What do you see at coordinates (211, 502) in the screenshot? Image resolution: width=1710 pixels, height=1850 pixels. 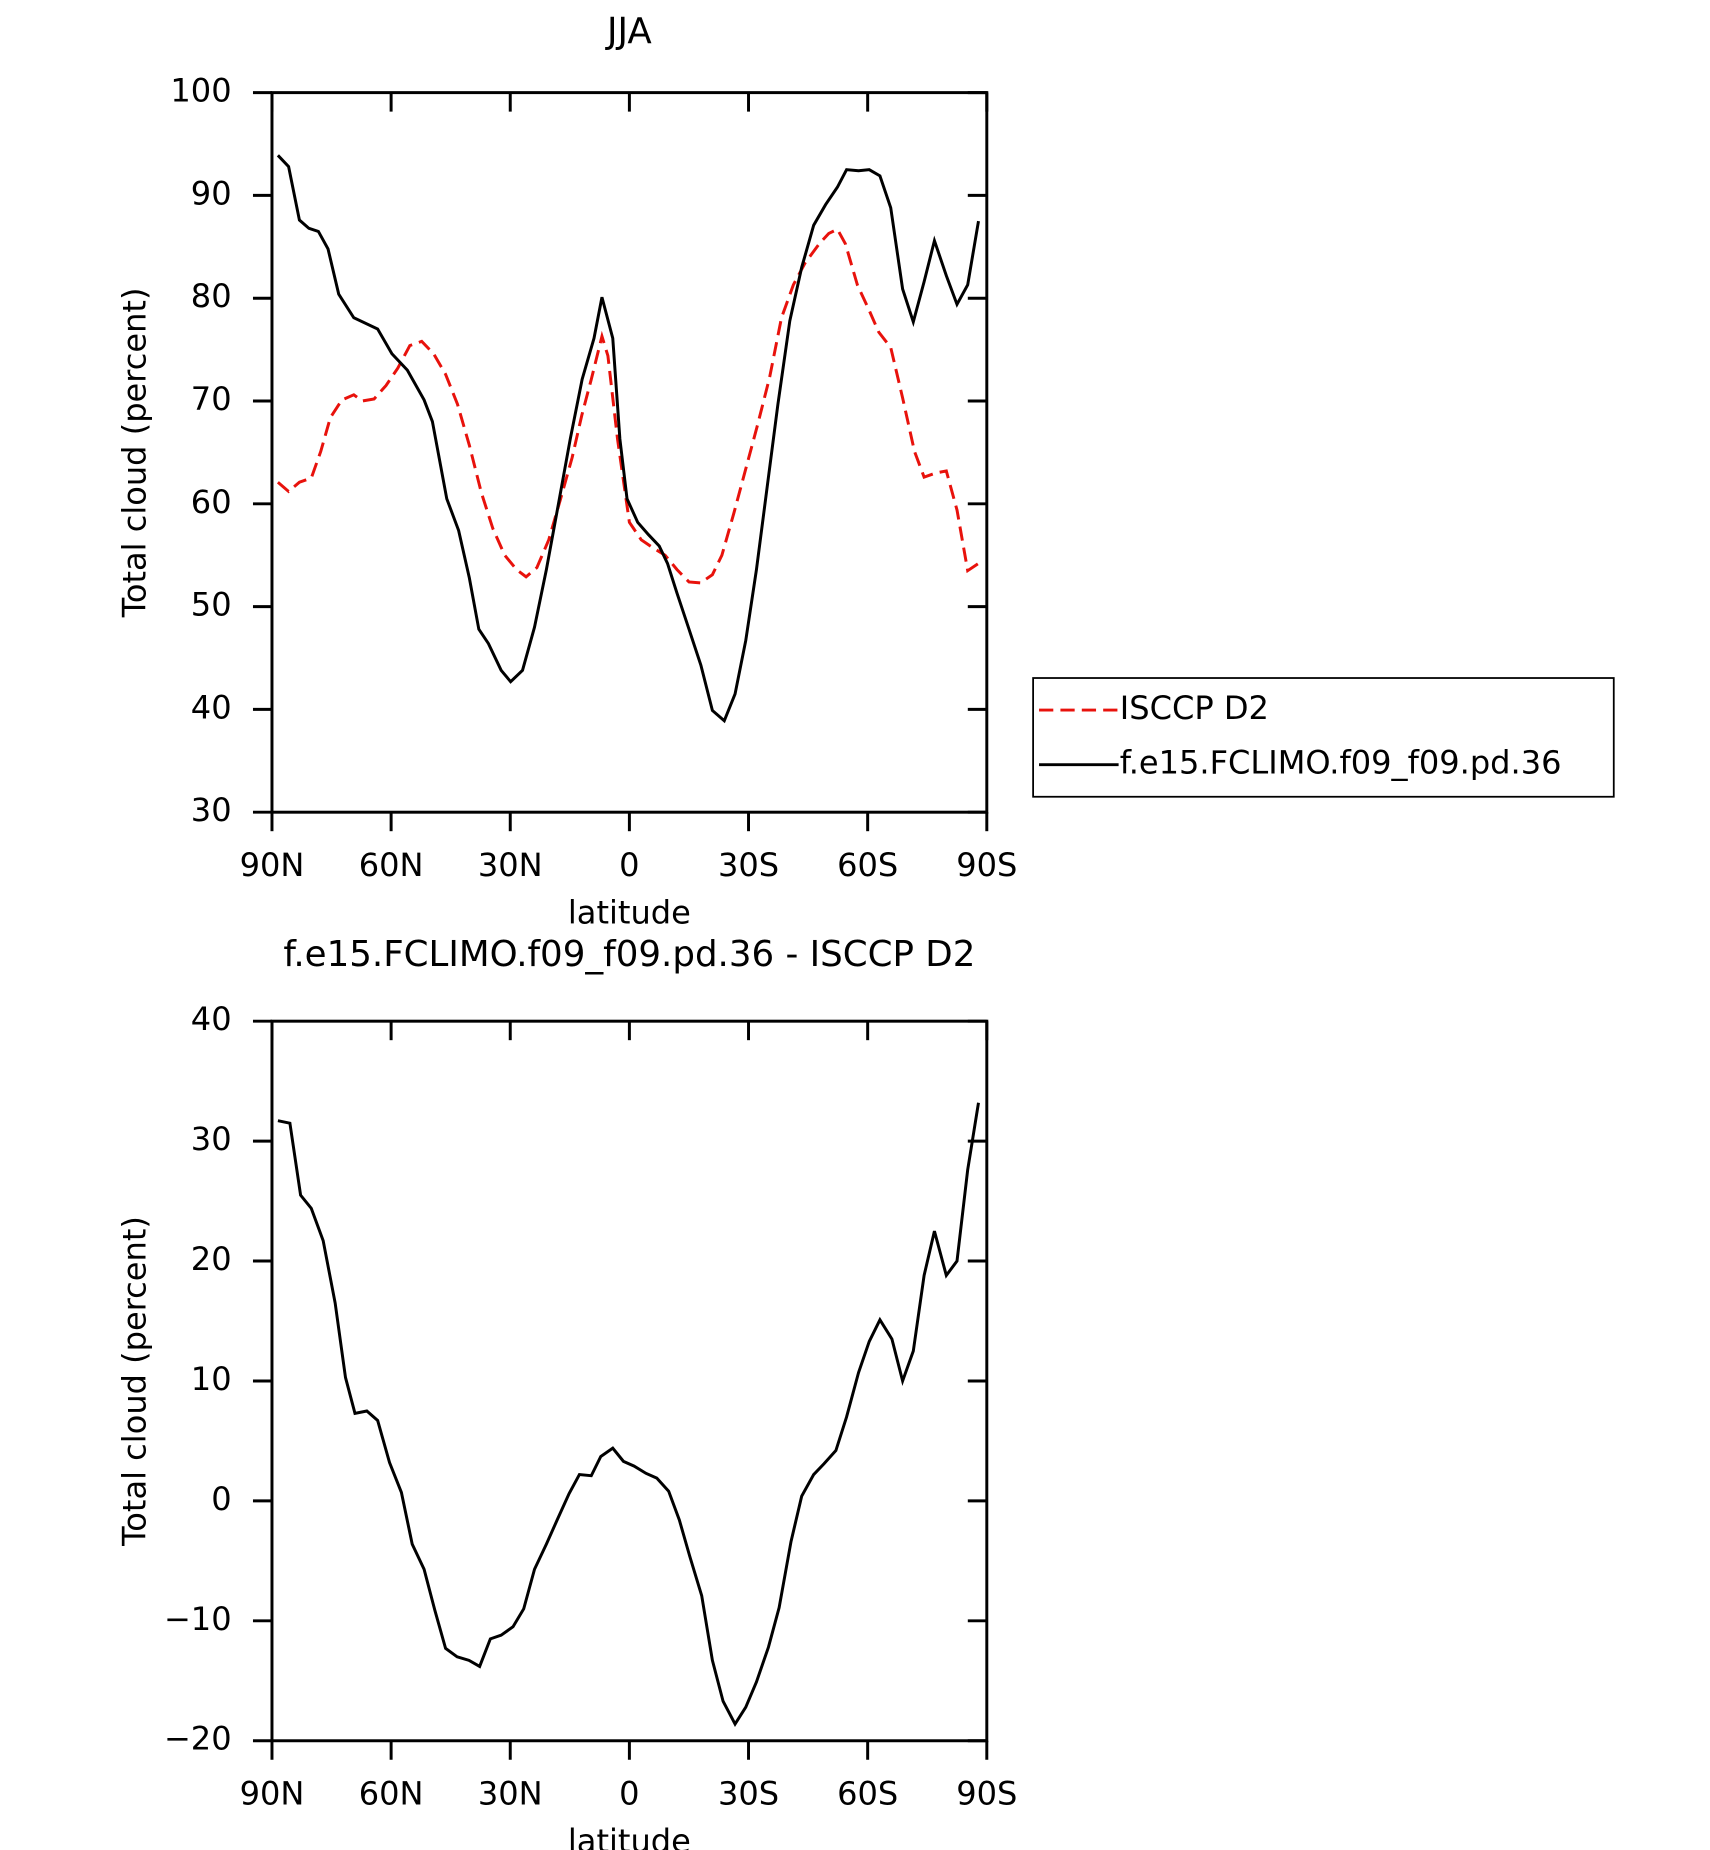 I see `y-tick-label: 60` at bounding box center [211, 502].